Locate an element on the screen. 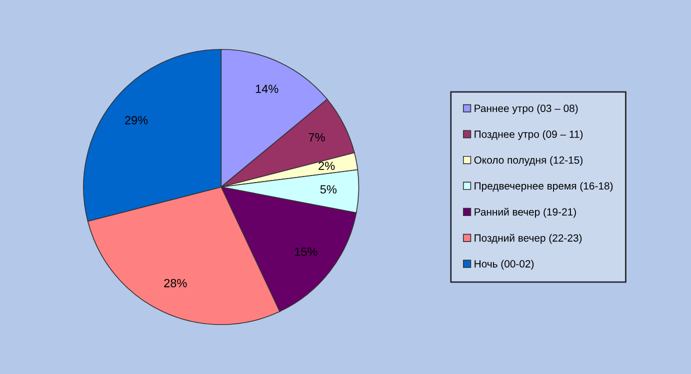 This screenshot has height=374, width=691. data-label: 5% is located at coordinates (328, 189).